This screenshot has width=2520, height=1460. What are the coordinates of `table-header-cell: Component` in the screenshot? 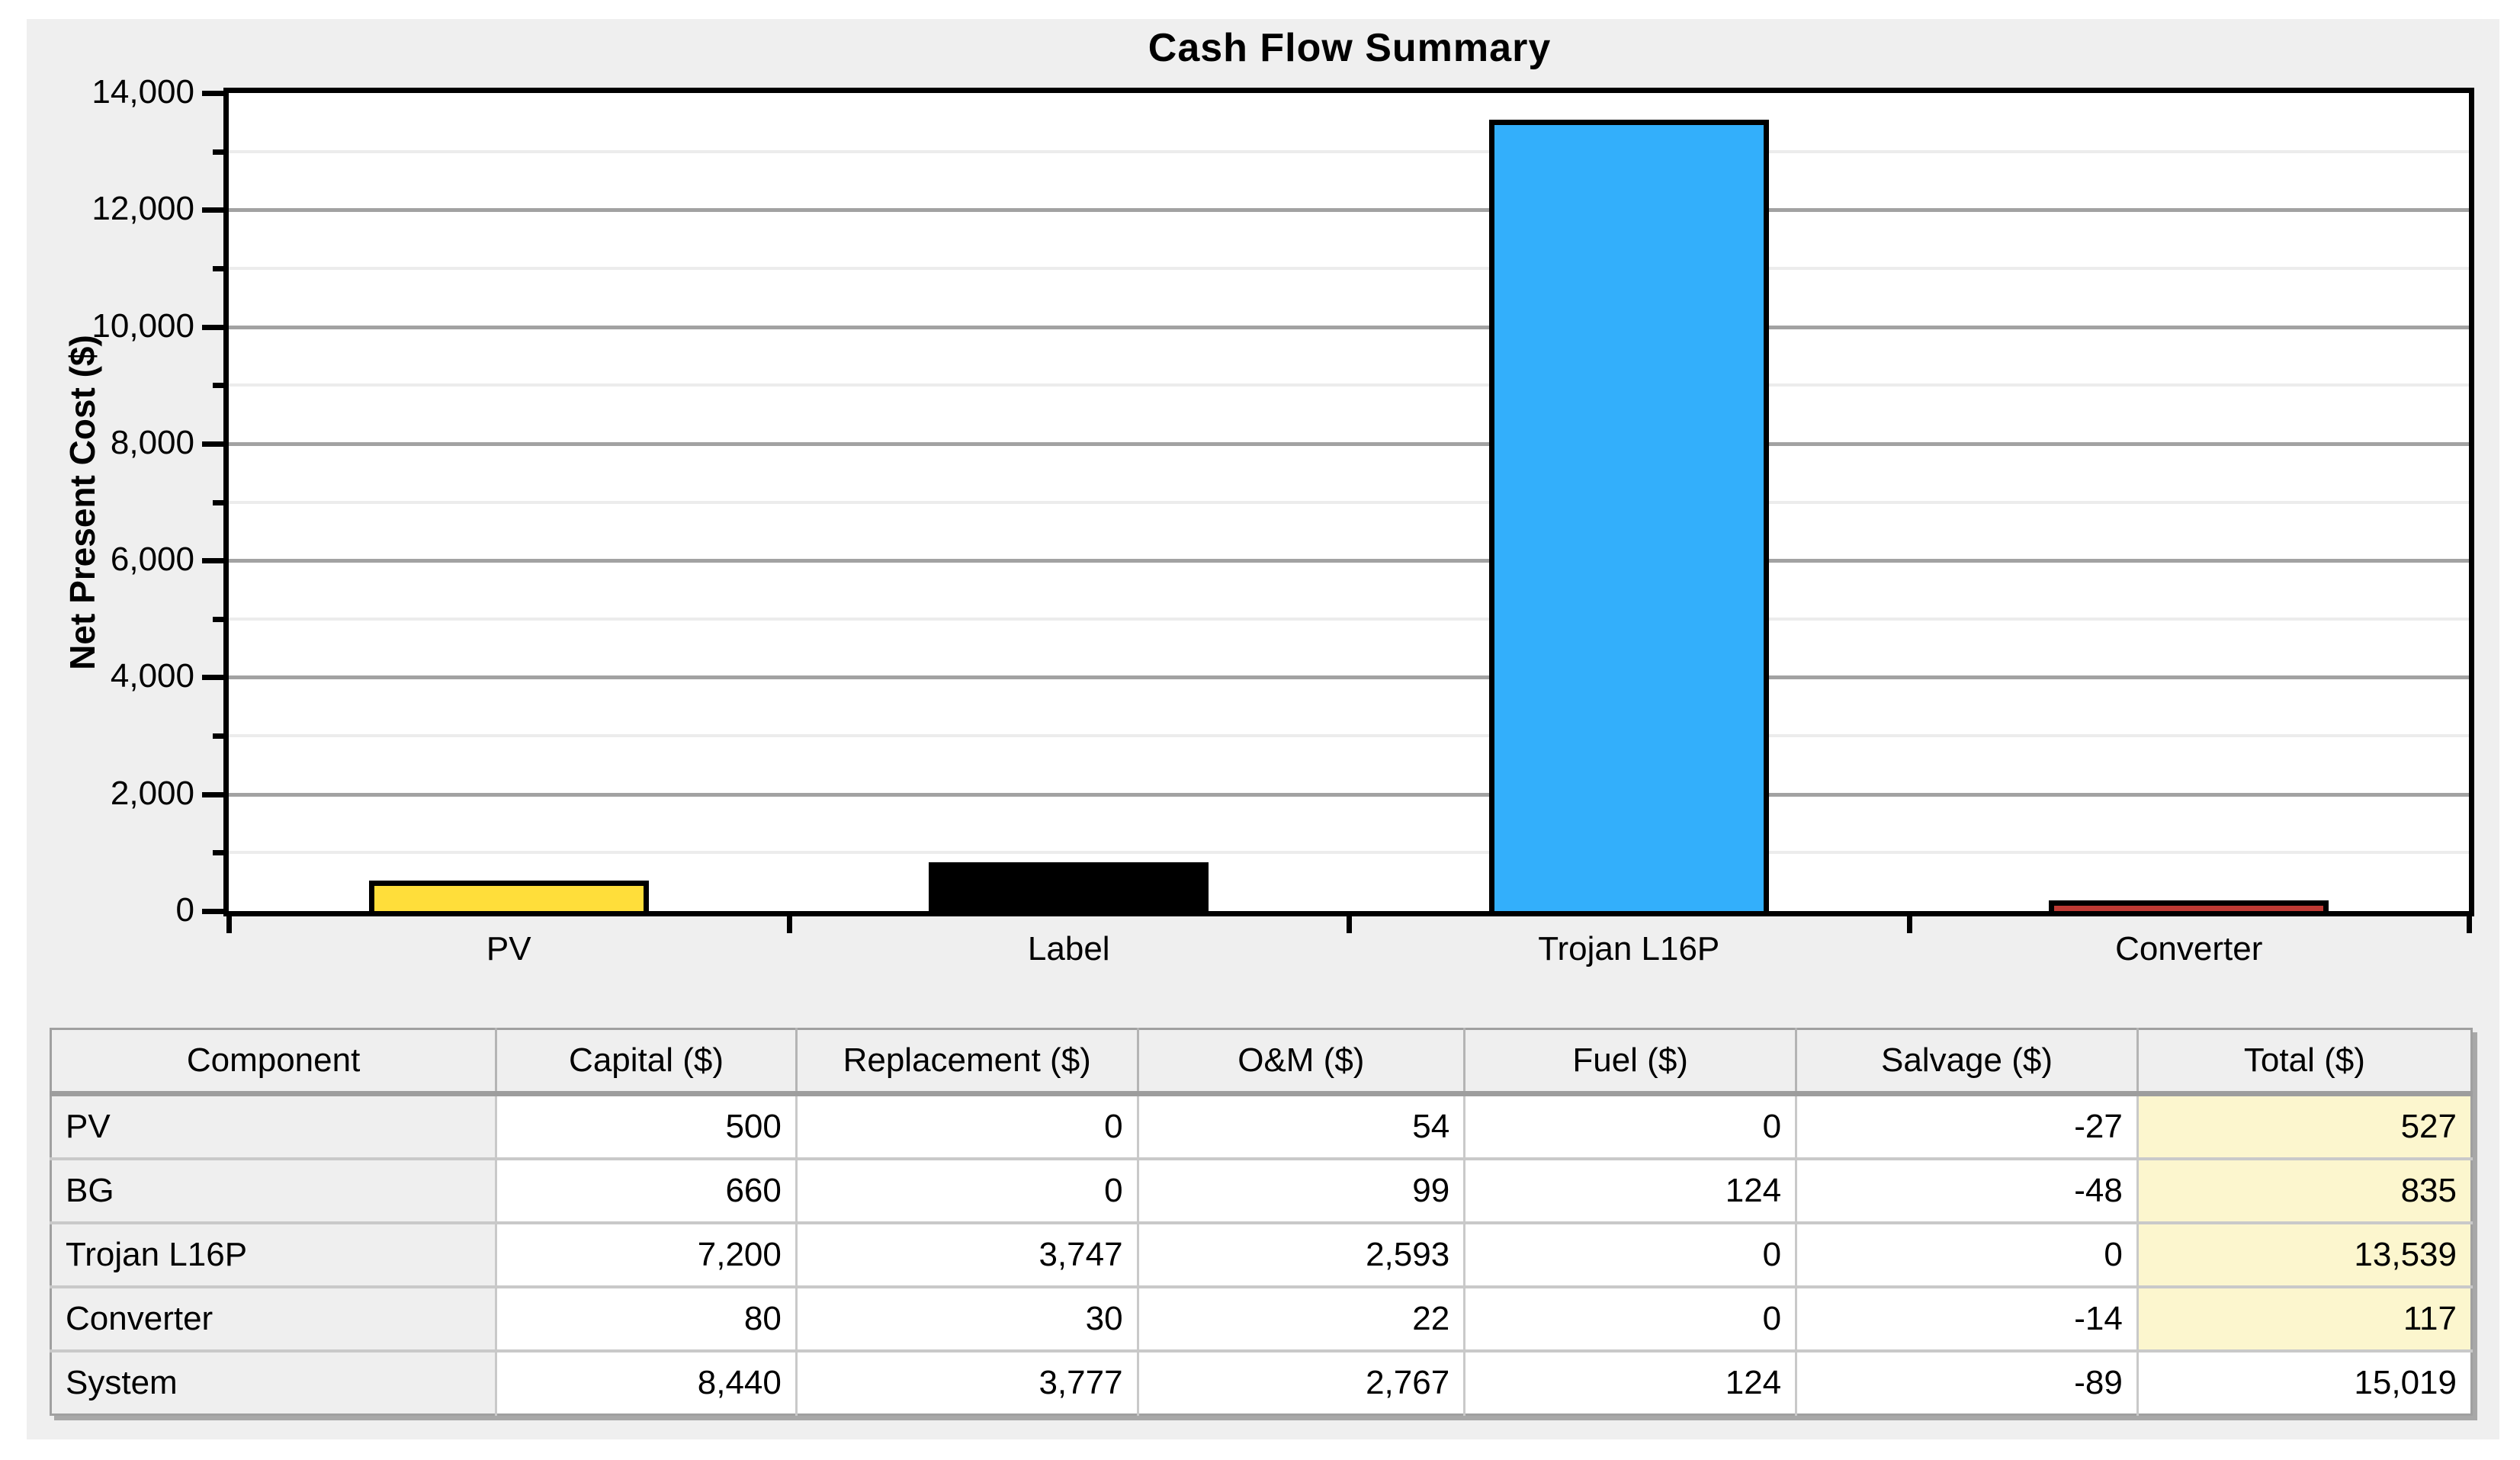 It's located at (273, 1062).